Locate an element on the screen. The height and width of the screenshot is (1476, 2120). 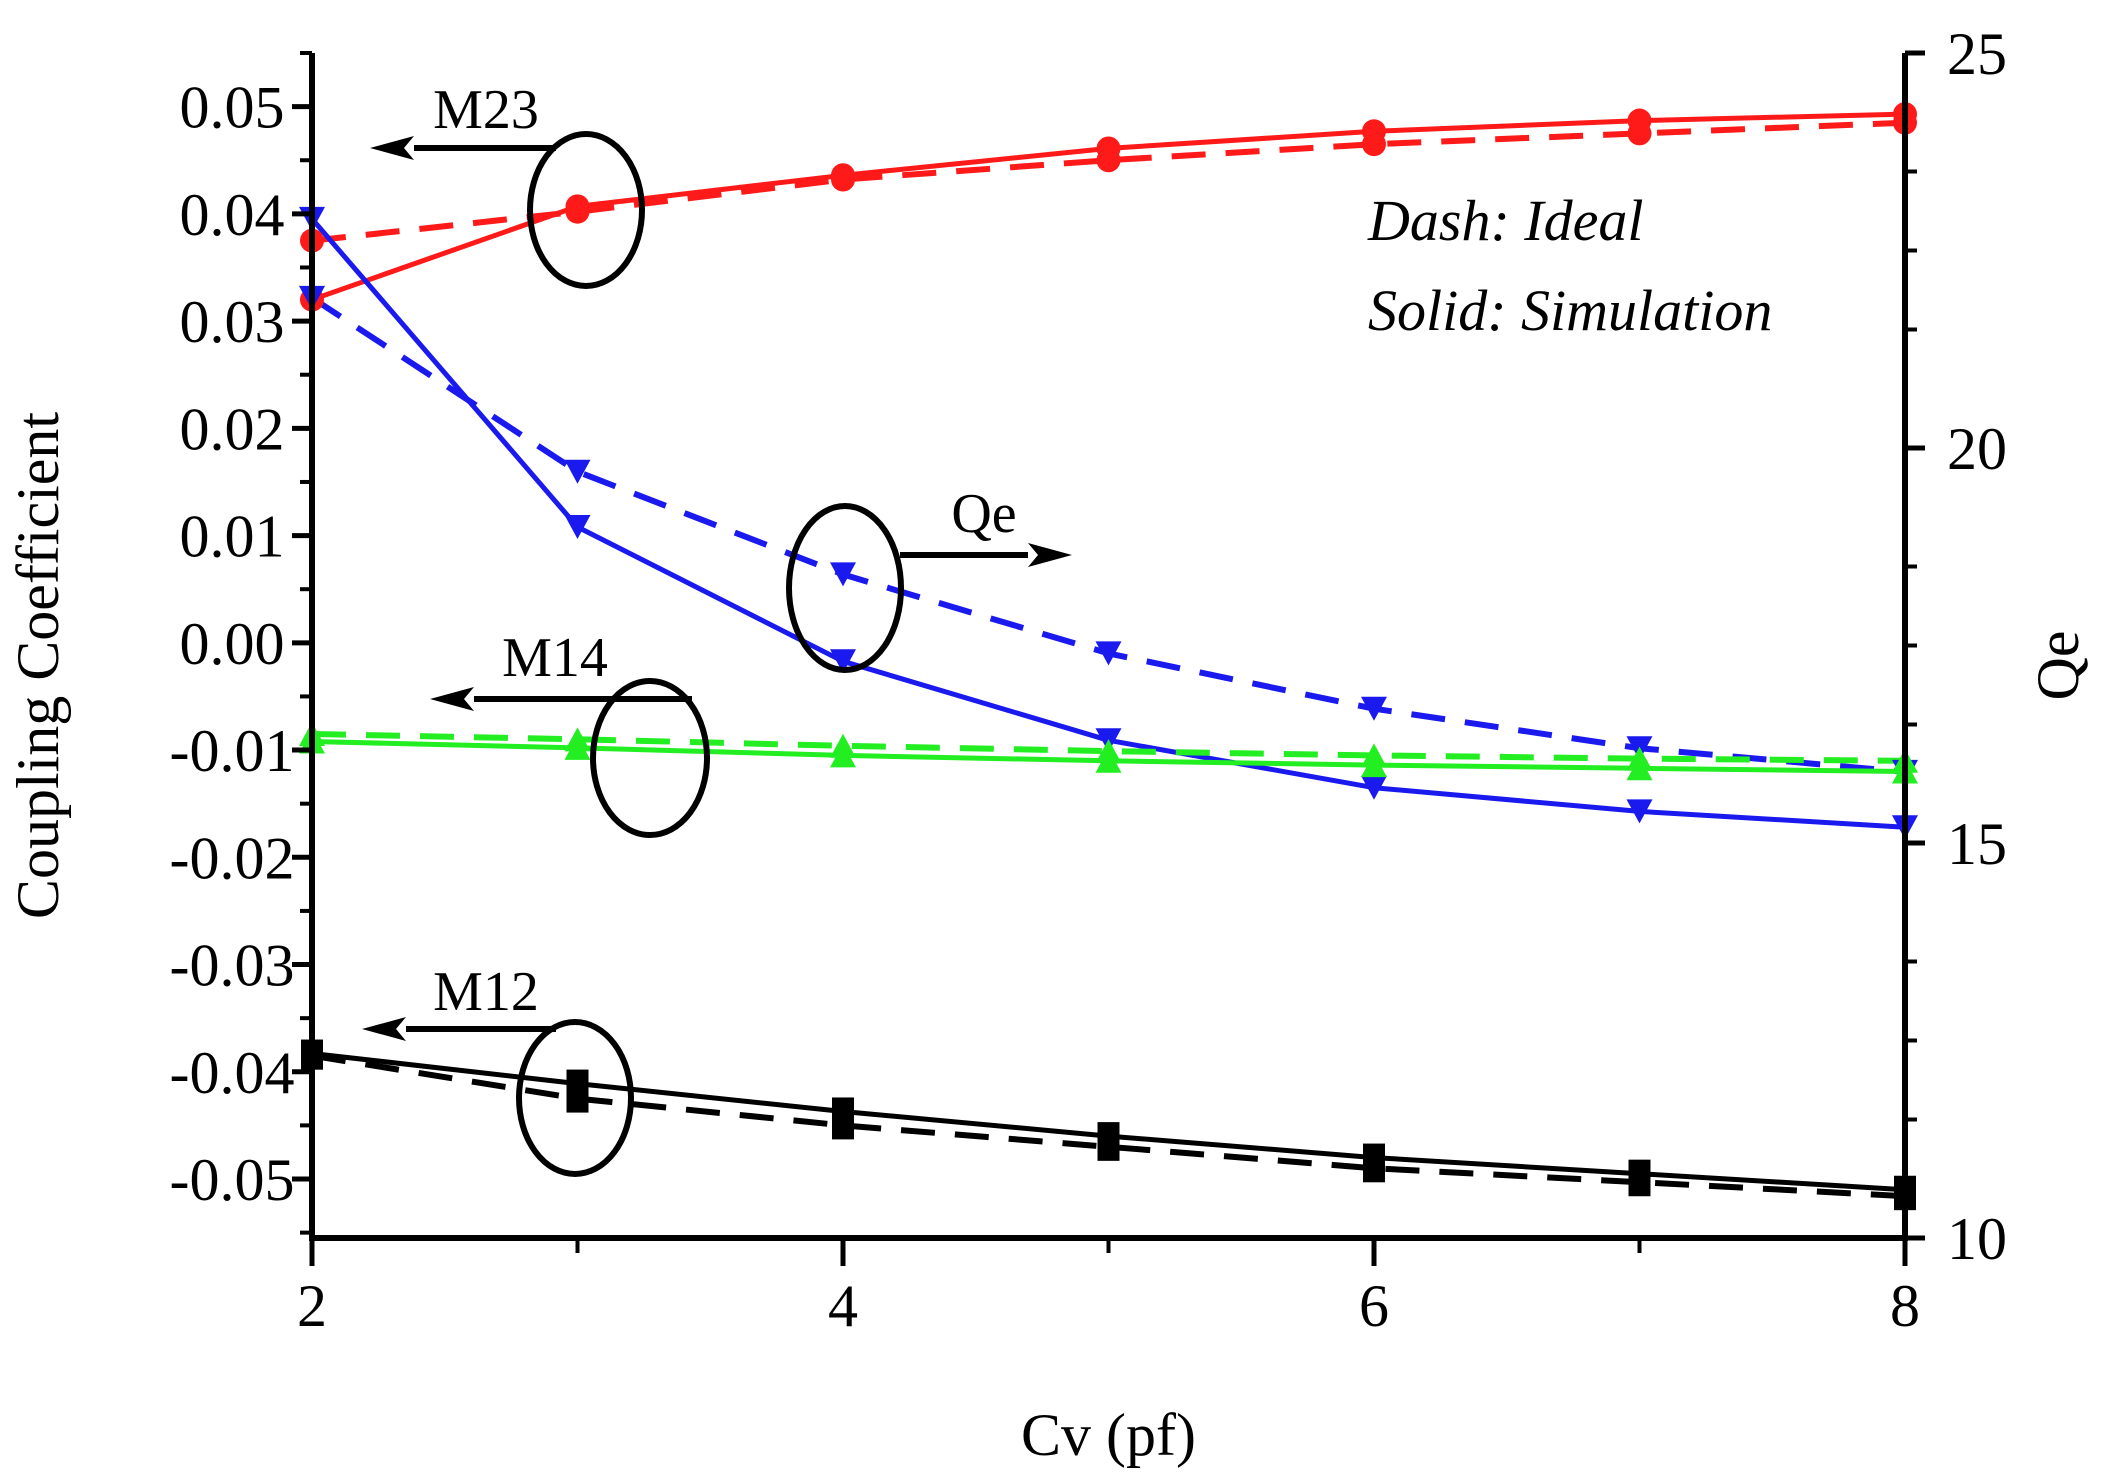
annotation-m12-label: M12 is located at coordinates (486, 992).